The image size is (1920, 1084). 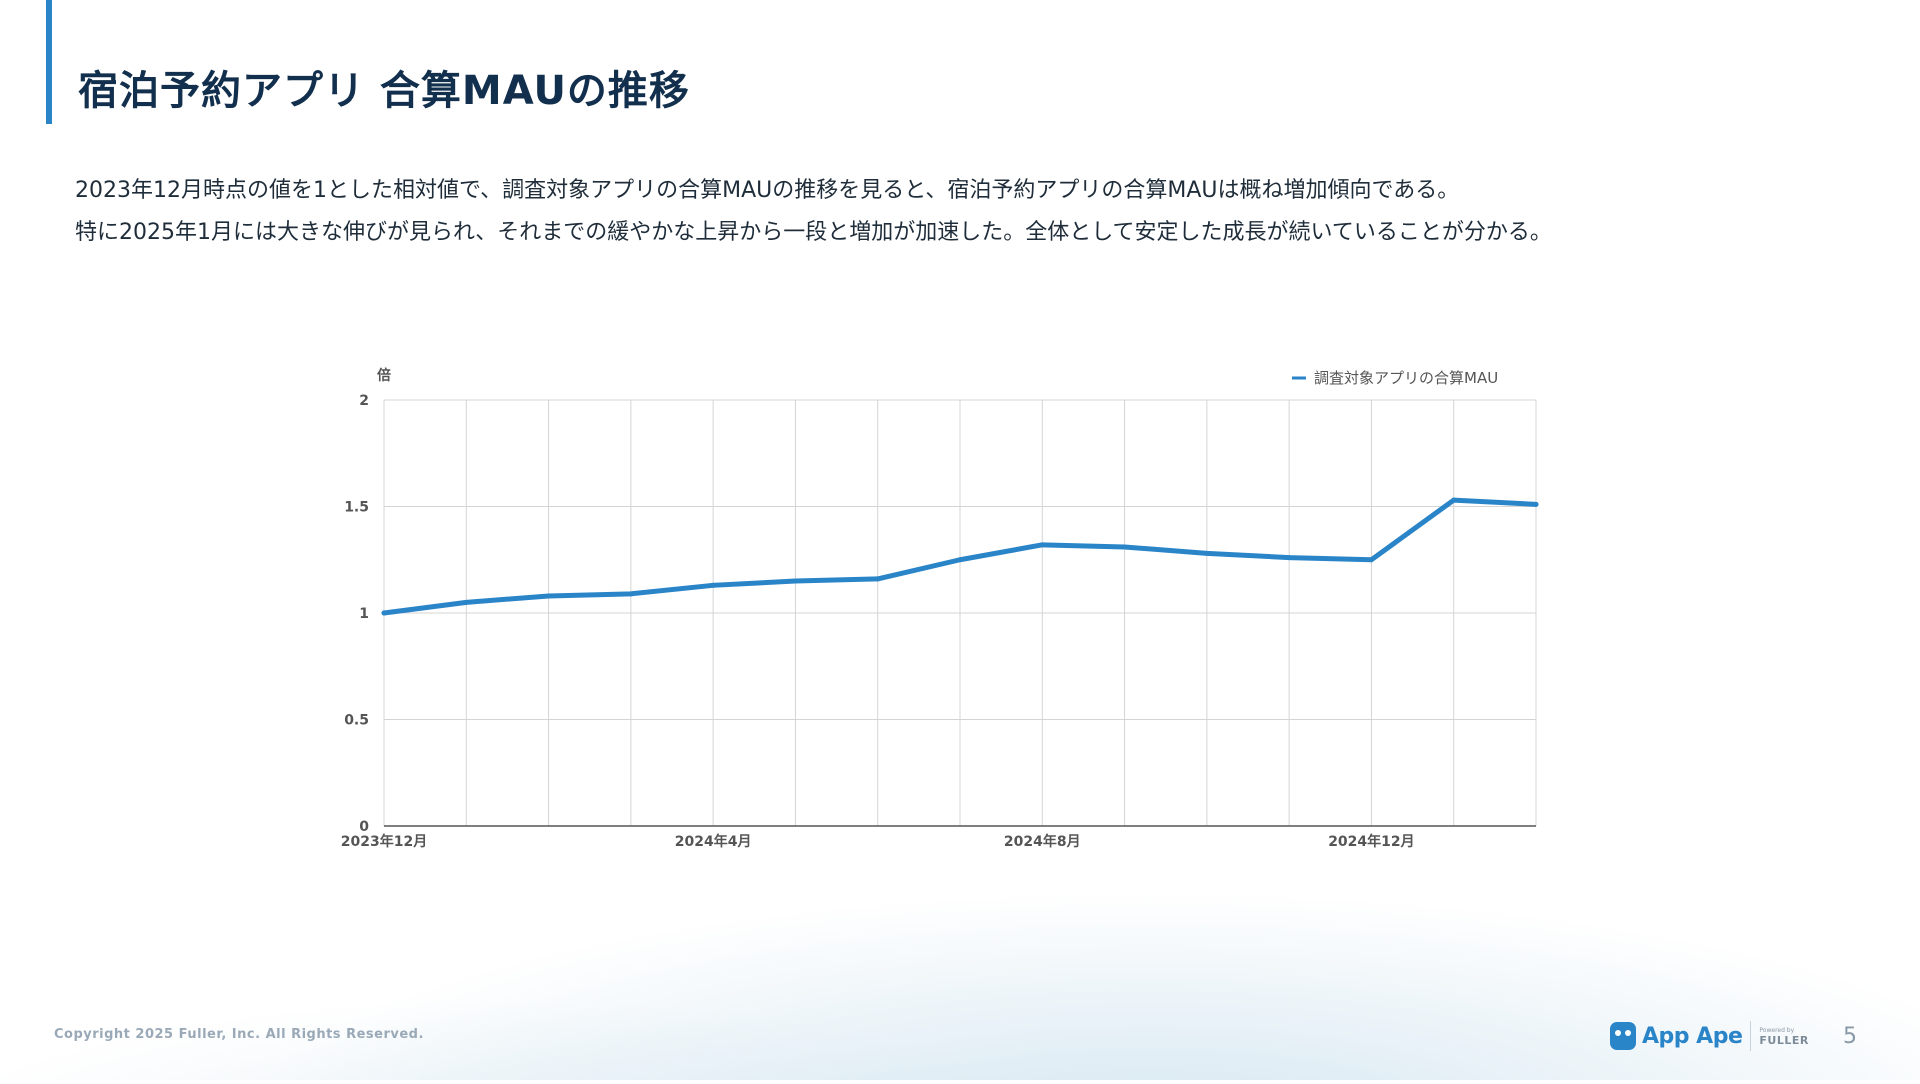 I want to click on logo-divider, so click(x=1751, y=1036).